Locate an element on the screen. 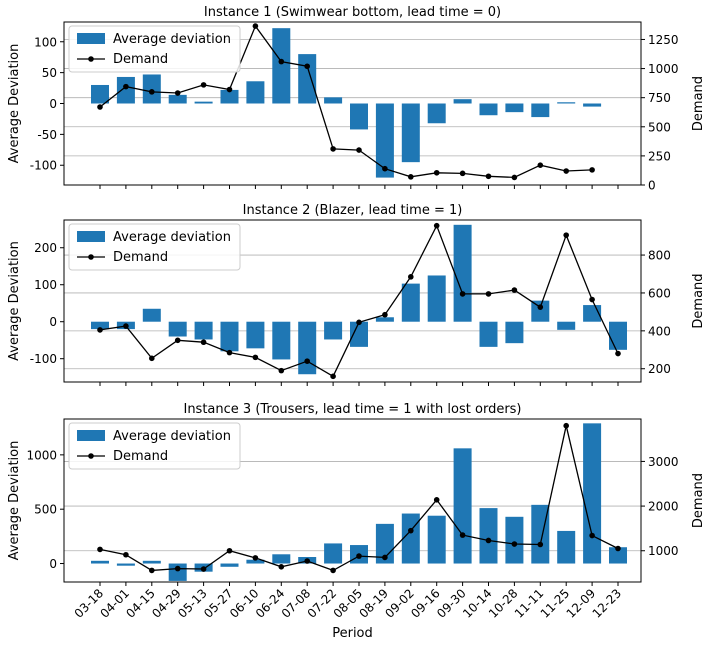 The image size is (714, 647). ytick-label-right: 250 is located at coordinates (659, 156).